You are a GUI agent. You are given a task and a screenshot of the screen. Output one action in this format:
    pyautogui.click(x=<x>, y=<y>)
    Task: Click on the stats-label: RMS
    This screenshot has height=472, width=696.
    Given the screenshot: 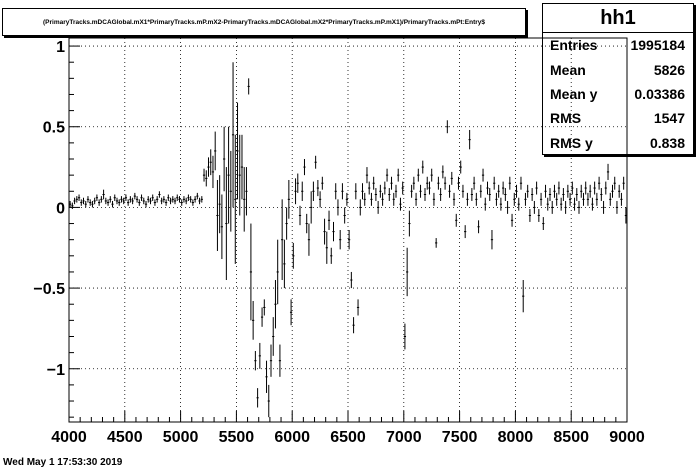 What is the action you would take?
    pyautogui.click(x=566, y=118)
    